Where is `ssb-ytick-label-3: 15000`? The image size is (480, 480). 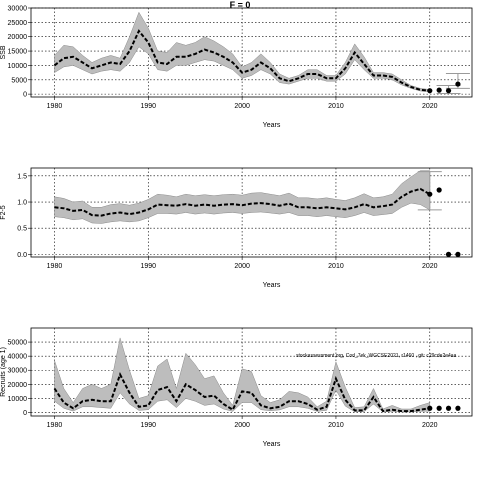 ssb-ytick-label-3: 15000 is located at coordinates (18, 52).